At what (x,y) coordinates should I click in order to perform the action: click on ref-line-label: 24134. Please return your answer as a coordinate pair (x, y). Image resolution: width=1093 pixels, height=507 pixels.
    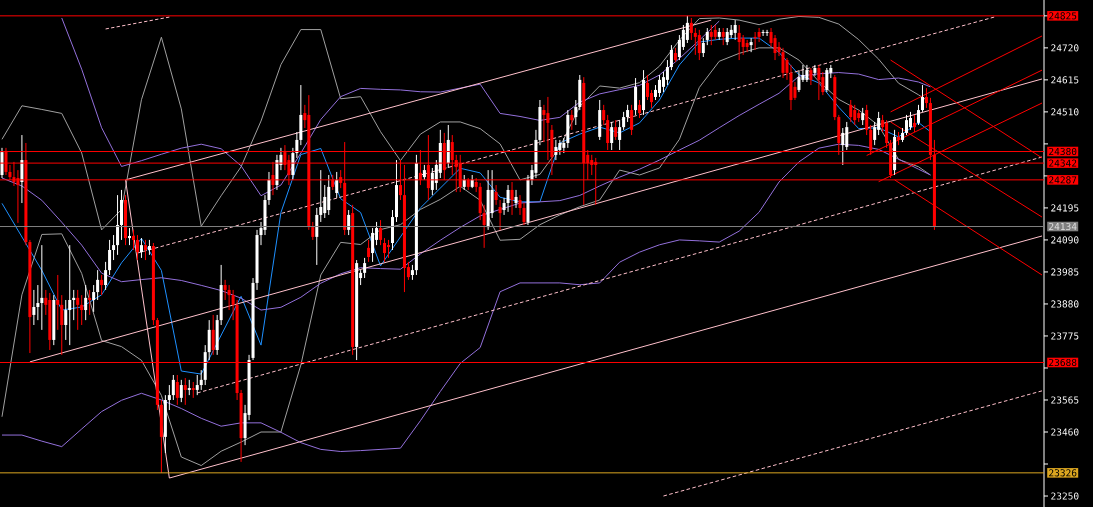
    Looking at the image, I should click on (1063, 226).